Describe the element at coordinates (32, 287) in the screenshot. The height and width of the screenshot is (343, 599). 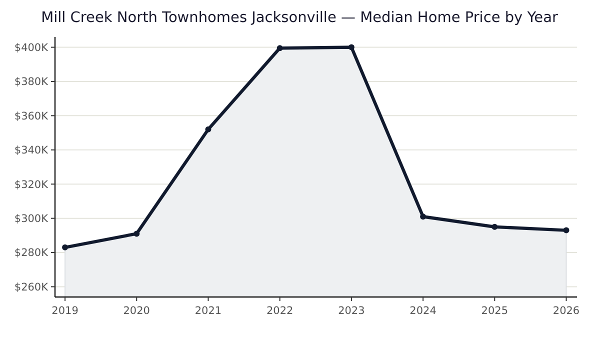
I see `y-tick-label: $260K` at that location.